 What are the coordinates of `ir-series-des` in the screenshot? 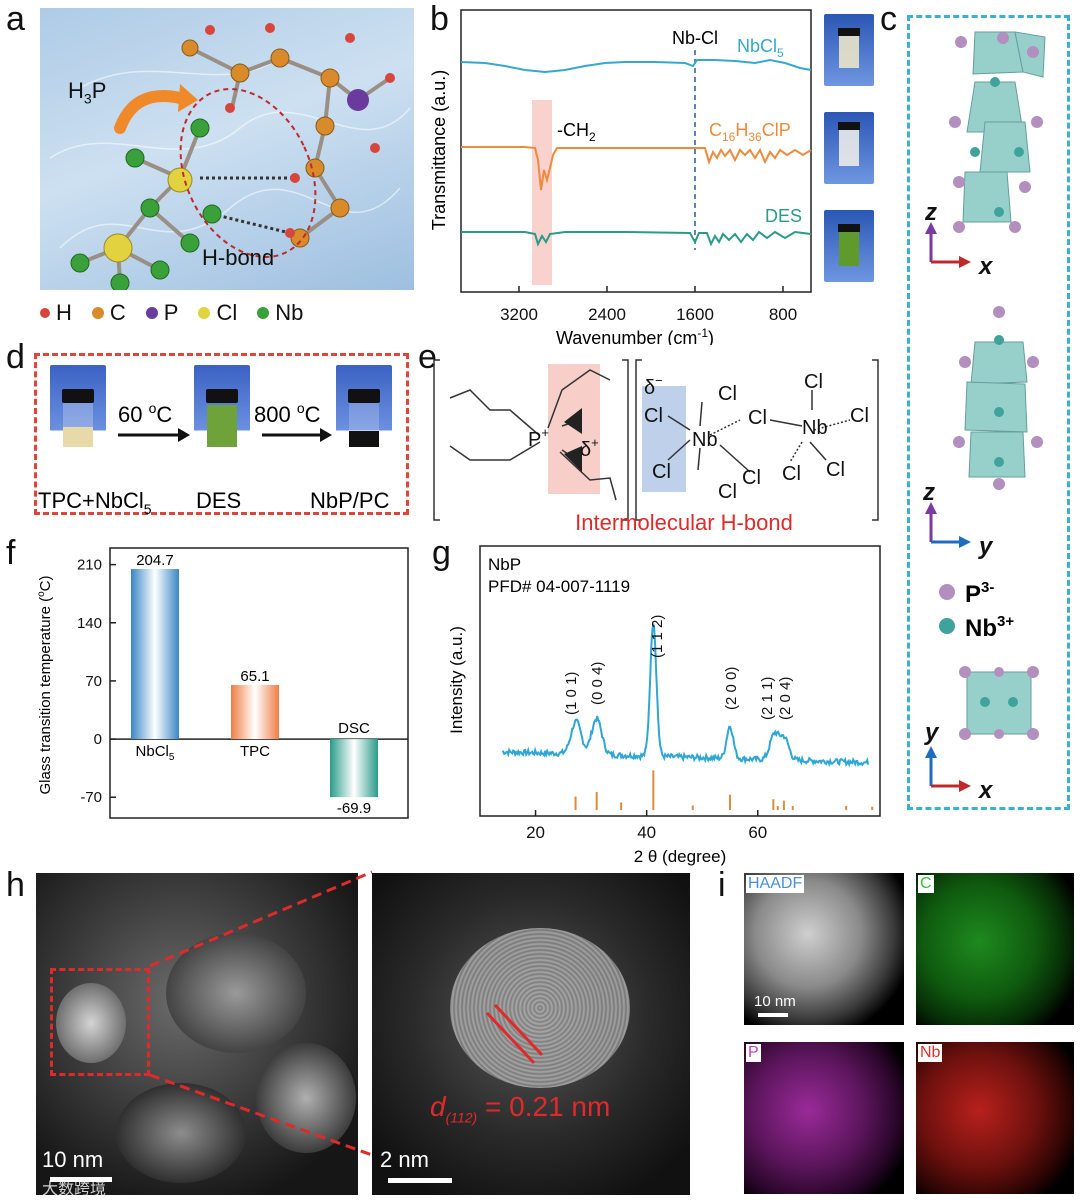 It's located at (636, 238).